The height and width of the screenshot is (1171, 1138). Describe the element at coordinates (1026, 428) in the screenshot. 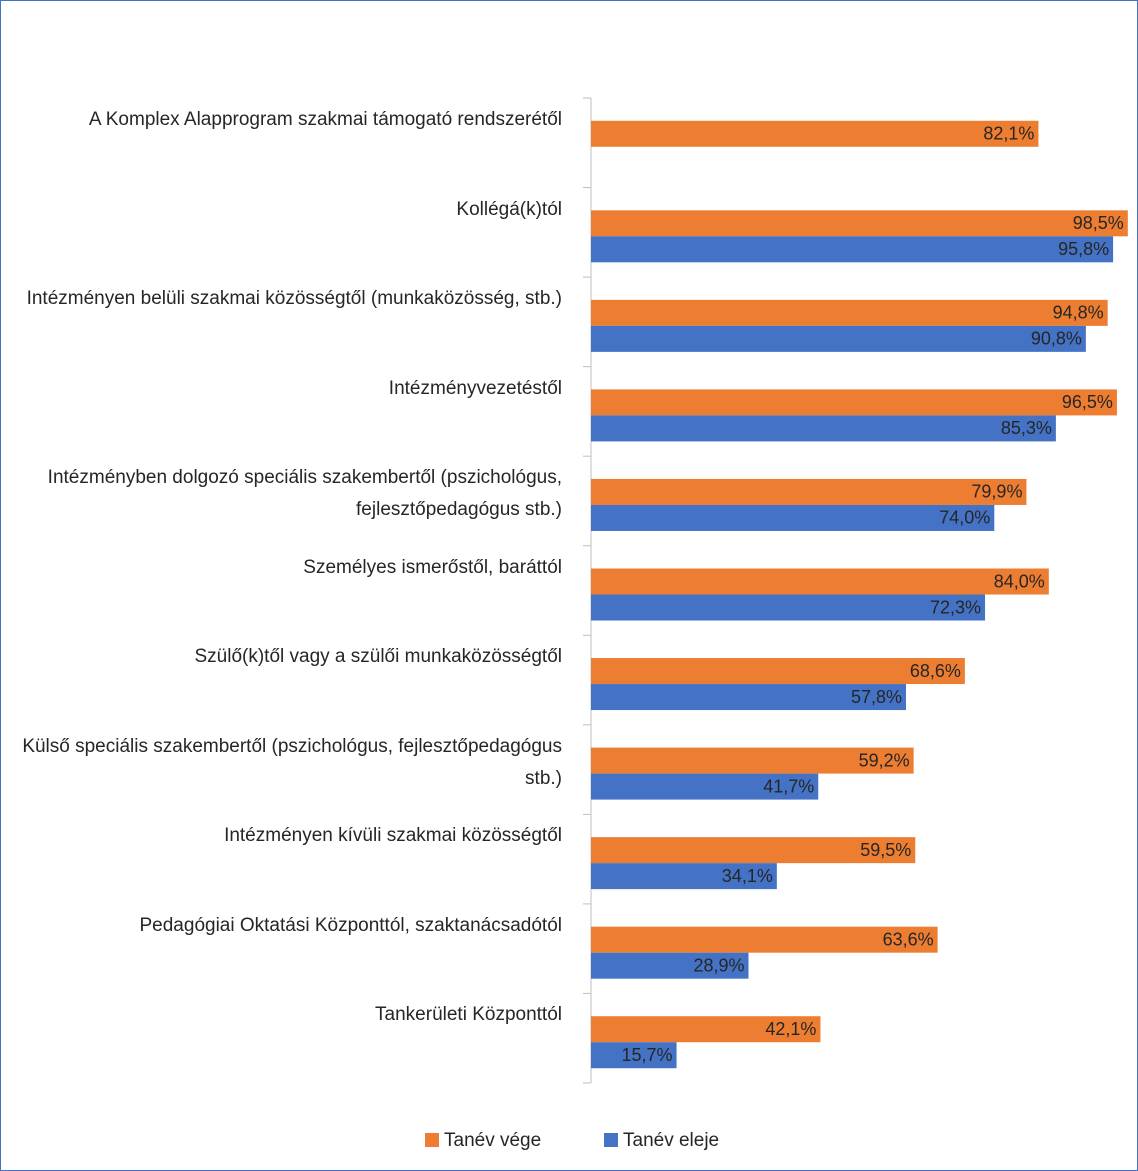

I see `data-label: 85,3%` at that location.